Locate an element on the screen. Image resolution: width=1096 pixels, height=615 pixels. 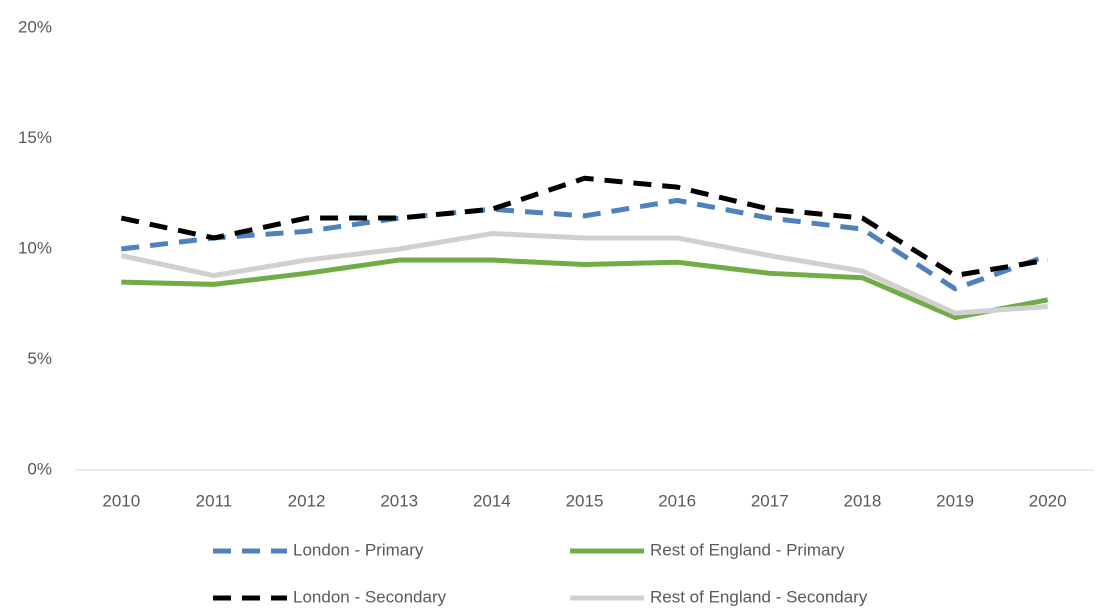
legend-label: Rest of England - Primary is located at coordinates (747, 549).